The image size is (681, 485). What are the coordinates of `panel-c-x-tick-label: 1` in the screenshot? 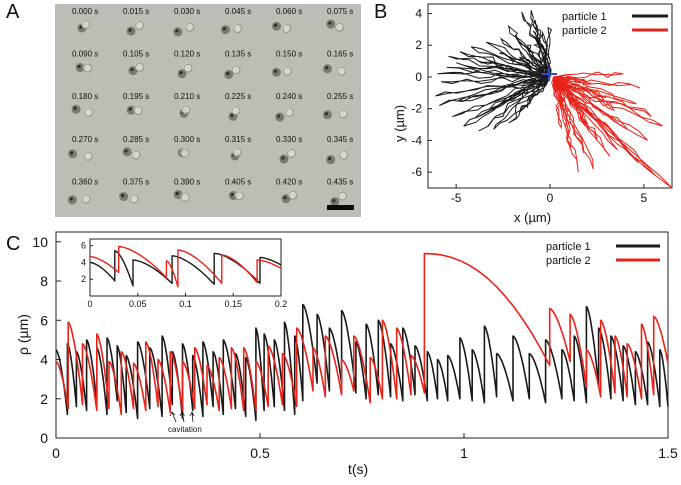 It's located at (464, 453).